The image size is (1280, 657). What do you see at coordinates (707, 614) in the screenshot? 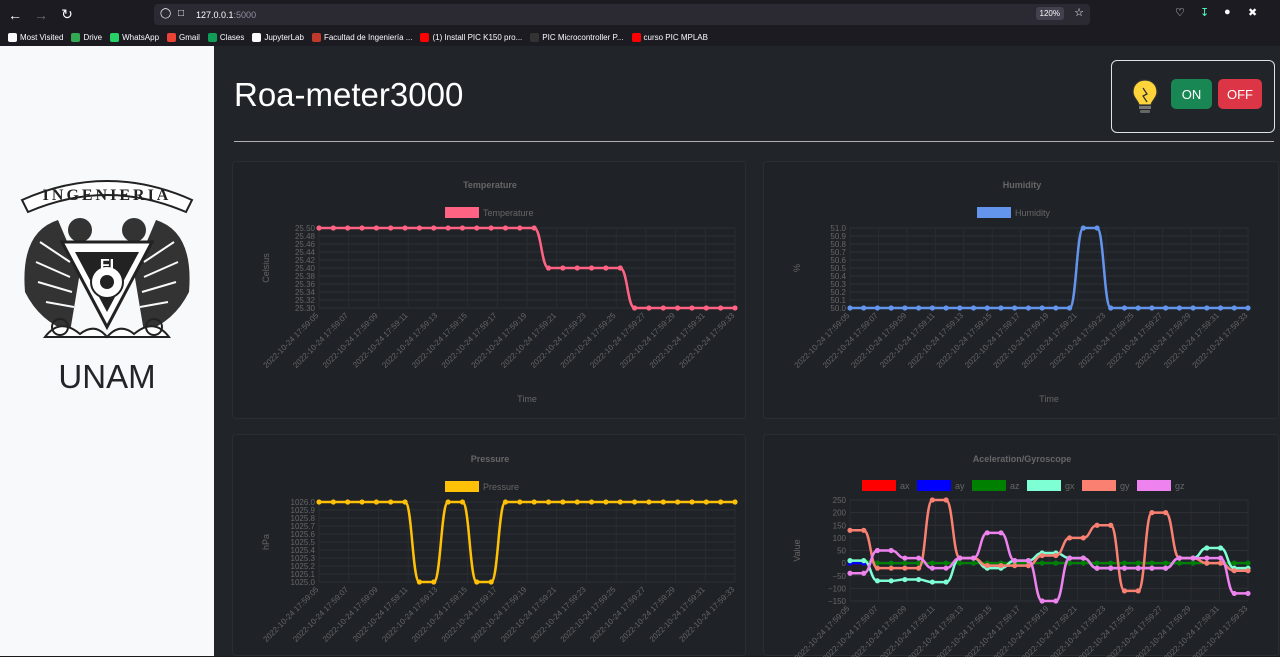
I see `x-tick-label: 2022-10-24 17:59:33` at bounding box center [707, 614].